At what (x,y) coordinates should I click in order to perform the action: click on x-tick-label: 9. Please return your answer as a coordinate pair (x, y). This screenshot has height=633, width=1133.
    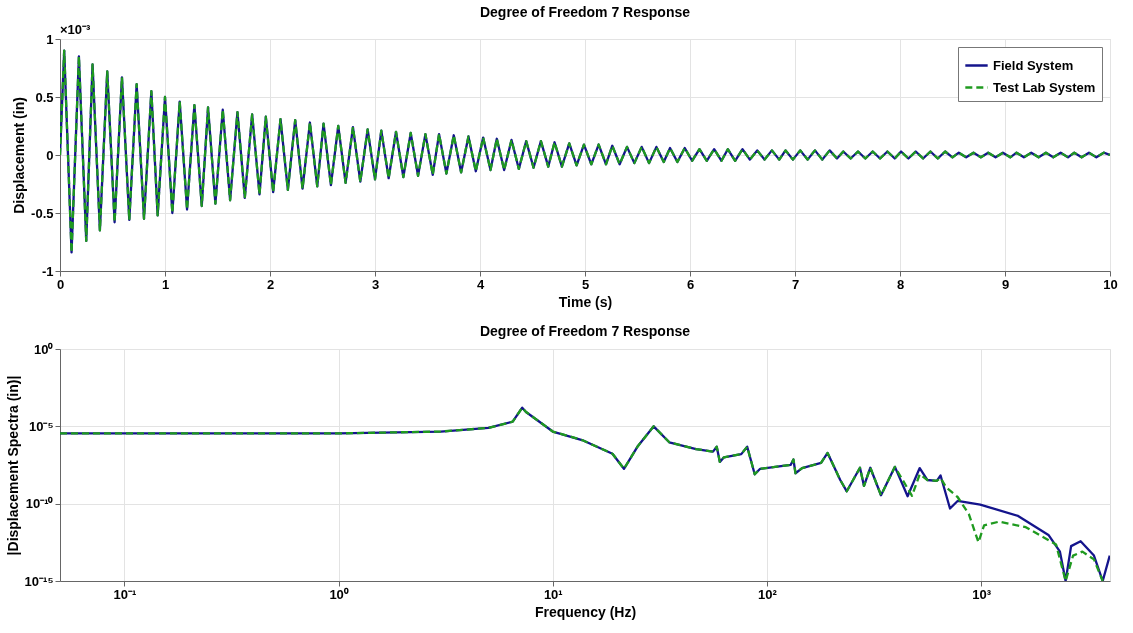
    Looking at the image, I should click on (1005, 284).